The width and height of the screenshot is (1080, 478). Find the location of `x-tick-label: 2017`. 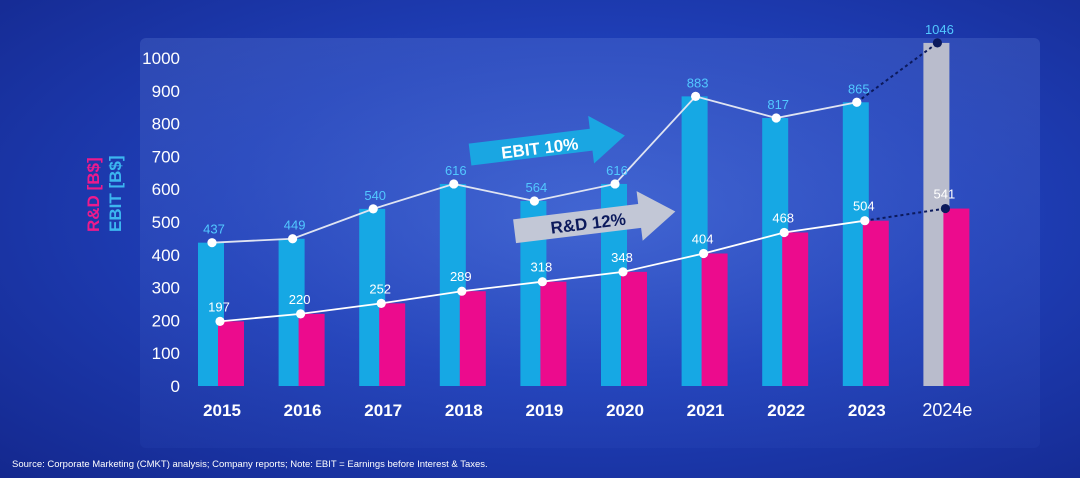

x-tick-label: 2017 is located at coordinates (383, 410).